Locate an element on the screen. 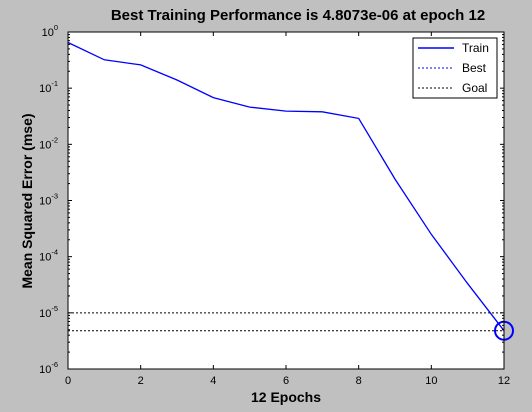 Image resolution: width=532 pixels, height=412 pixels. x-tick-label: 6 is located at coordinates (286, 381).